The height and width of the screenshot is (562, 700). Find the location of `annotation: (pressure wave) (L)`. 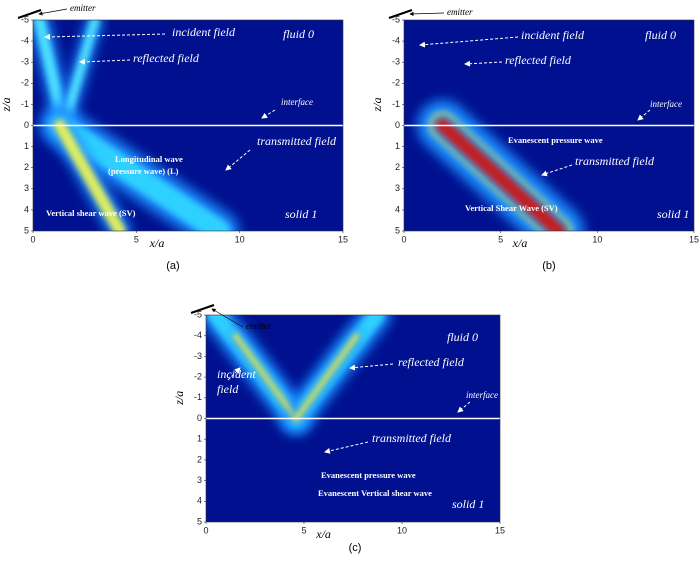

annotation: (pressure wave) (L) is located at coordinates (143, 171).